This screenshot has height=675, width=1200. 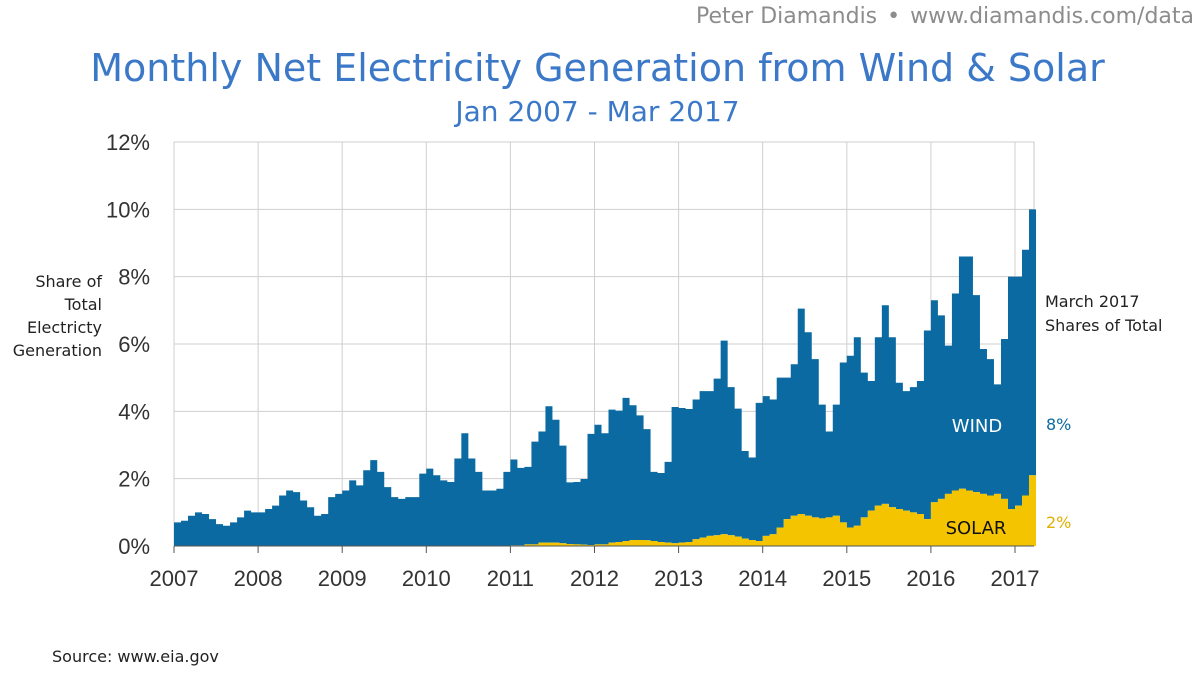 I want to click on x-tick-label: 2012, so click(x=594, y=578).